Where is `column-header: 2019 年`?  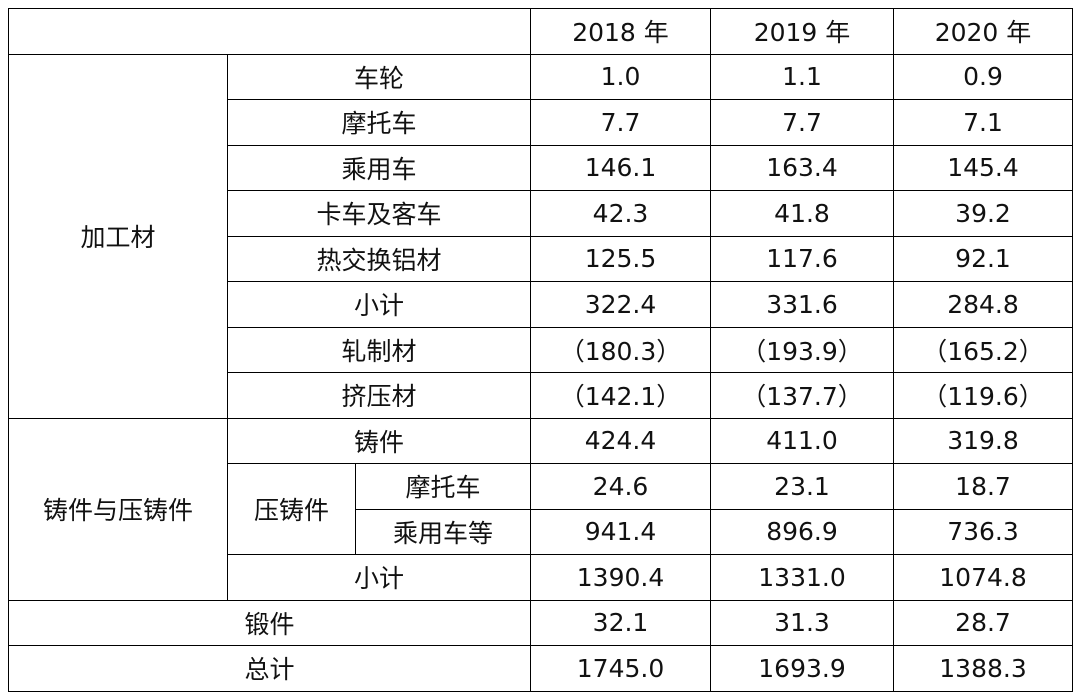 column-header: 2019 年 is located at coordinates (802, 31).